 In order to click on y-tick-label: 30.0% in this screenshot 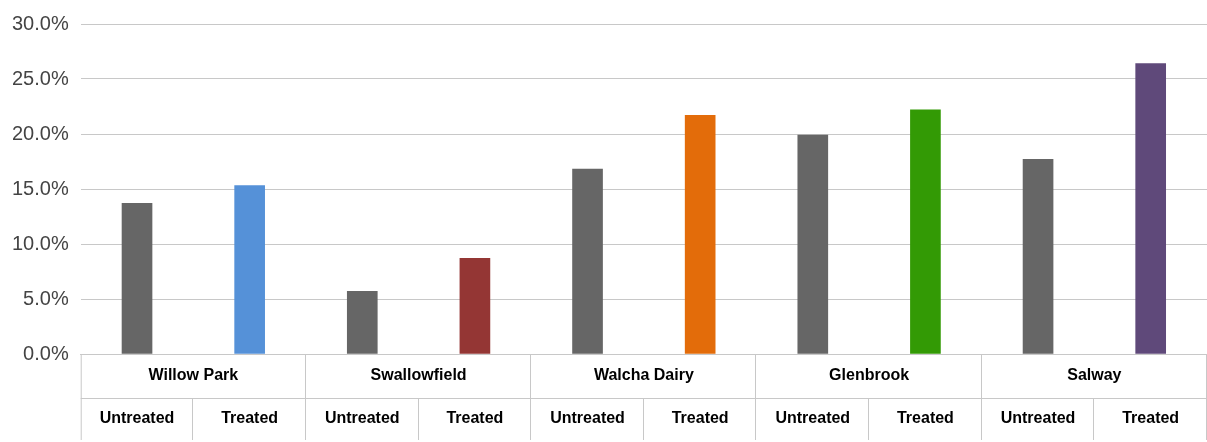, I will do `click(40, 22)`.